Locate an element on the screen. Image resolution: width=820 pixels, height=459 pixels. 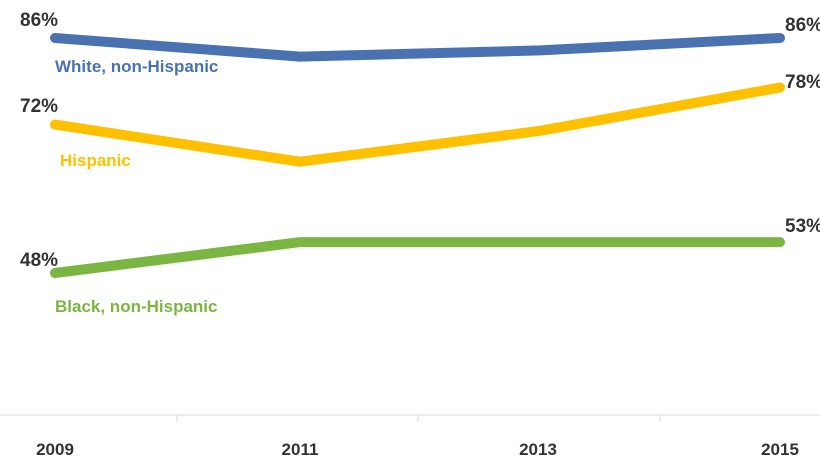
x-tick-label-2011: 2011 is located at coordinates (300, 449).